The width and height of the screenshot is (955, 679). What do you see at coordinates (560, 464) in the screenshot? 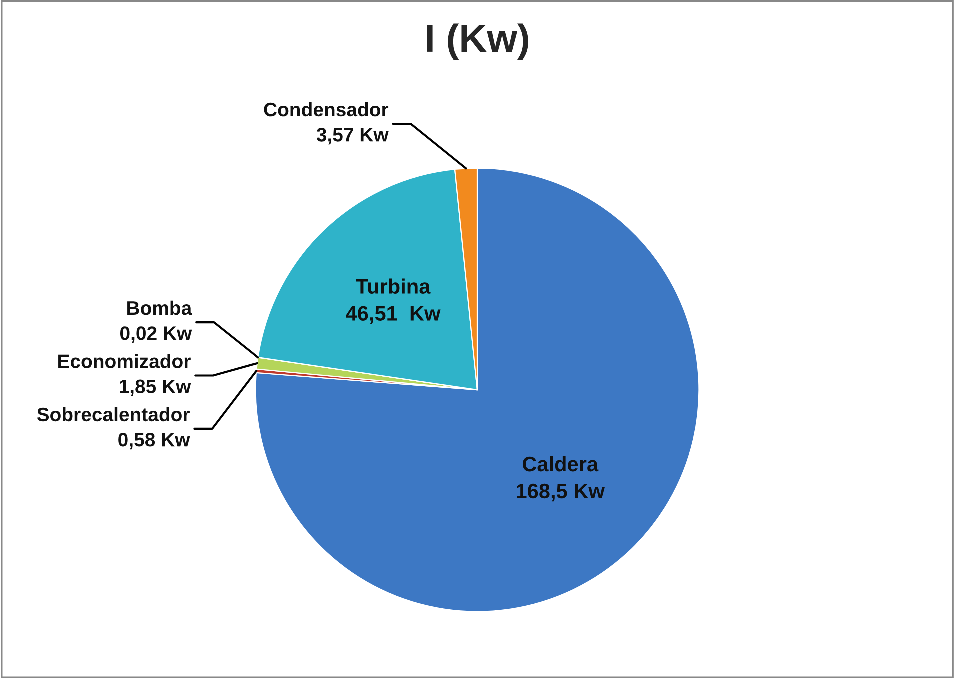
I see `slice-label: Caldera` at bounding box center [560, 464].